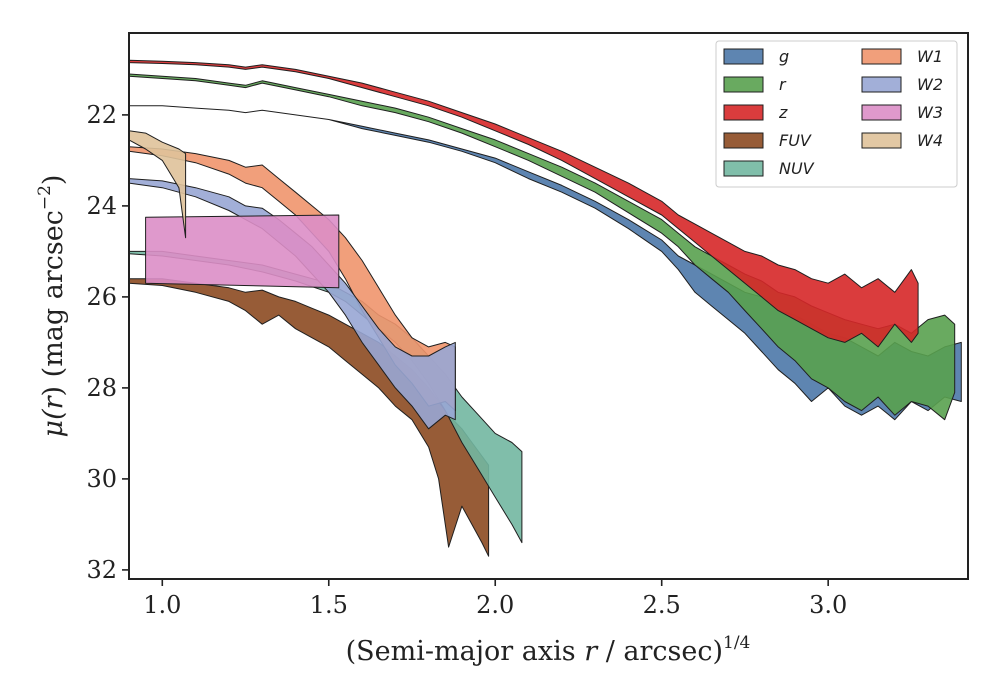 This screenshot has width=1000, height=700. Describe the element at coordinates (743, 112) in the screenshot. I see `legend-swatch-z` at that location.